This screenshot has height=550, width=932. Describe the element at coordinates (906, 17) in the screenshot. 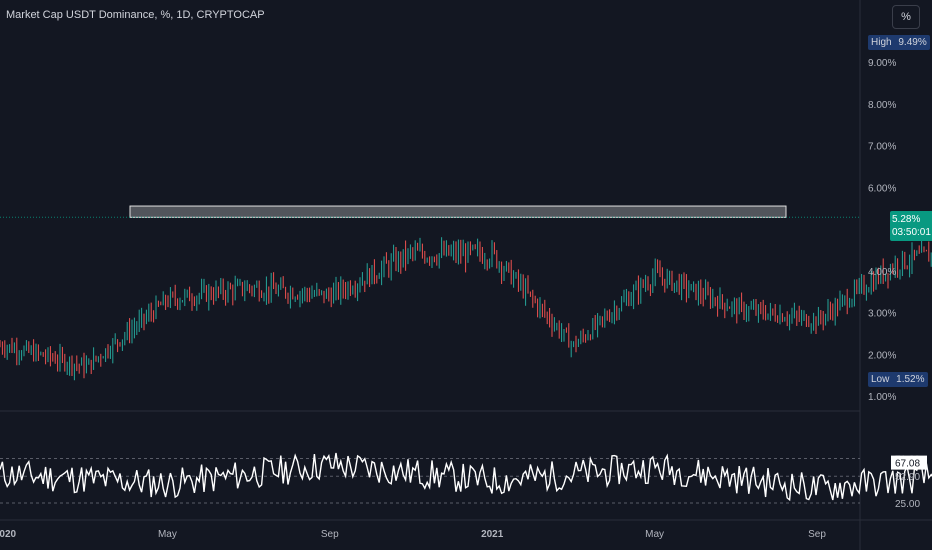

I see `percent-scale-button: %` at that location.